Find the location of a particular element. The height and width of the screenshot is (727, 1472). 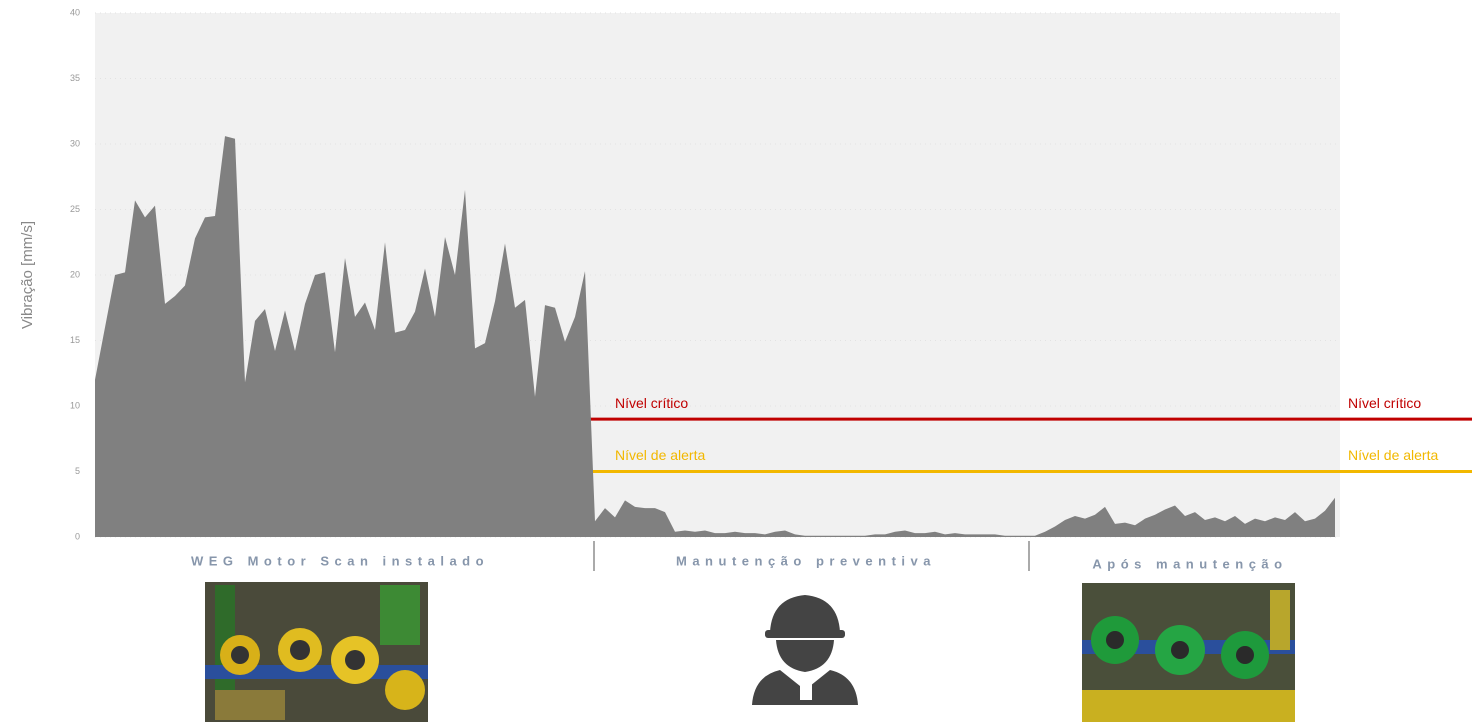

worker-icon is located at coordinates (805, 650).